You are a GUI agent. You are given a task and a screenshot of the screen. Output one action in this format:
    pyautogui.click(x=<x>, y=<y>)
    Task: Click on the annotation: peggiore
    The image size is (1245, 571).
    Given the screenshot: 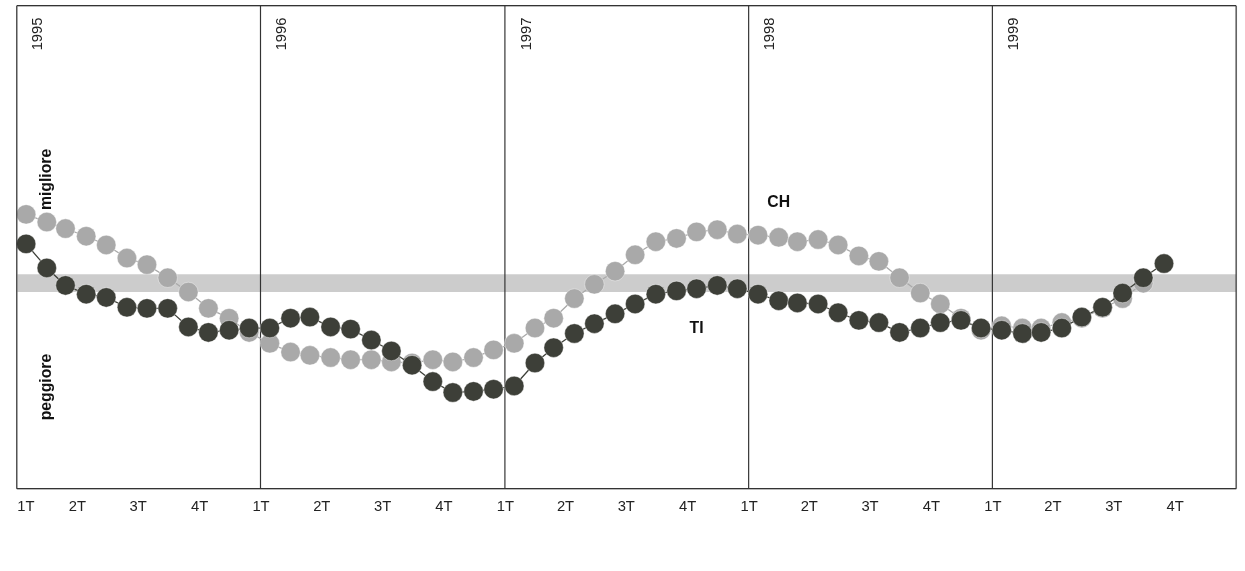 What is the action you would take?
    pyautogui.click(x=46, y=387)
    